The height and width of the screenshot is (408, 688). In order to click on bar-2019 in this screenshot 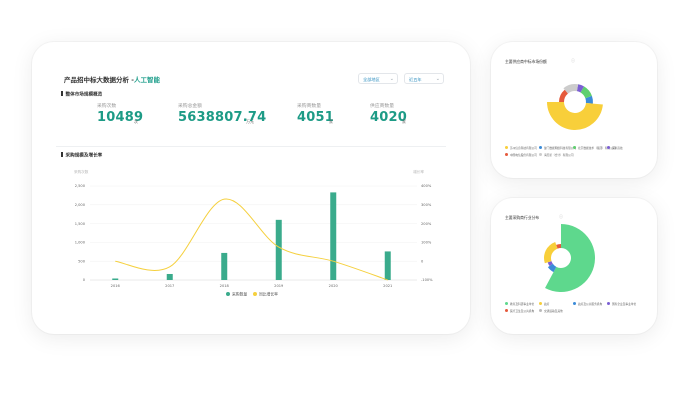, I will do `click(278, 249)`.